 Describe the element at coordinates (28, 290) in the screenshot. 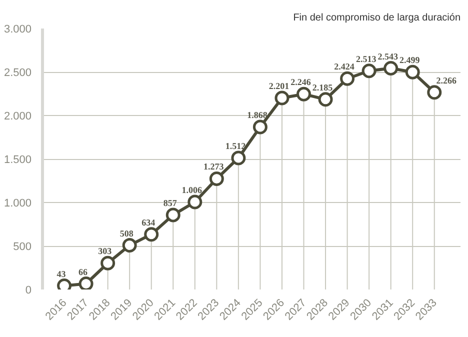

I see `y-tick-label: 0` at that location.